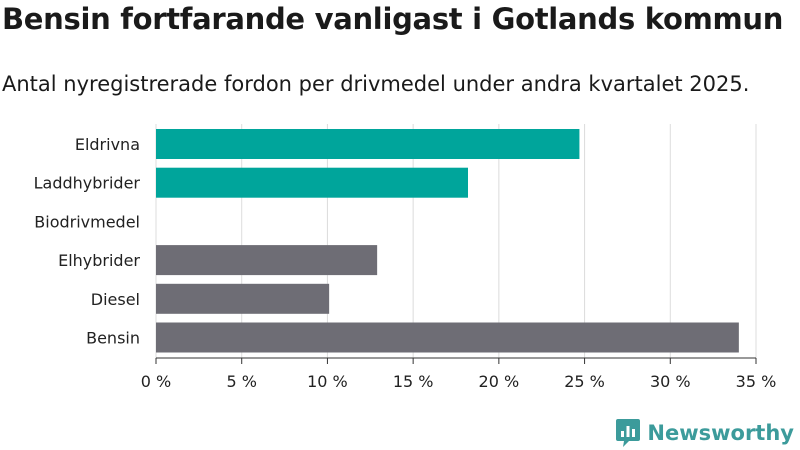 The width and height of the screenshot is (800, 450). I want to click on category-label: Diesel, so click(115, 299).